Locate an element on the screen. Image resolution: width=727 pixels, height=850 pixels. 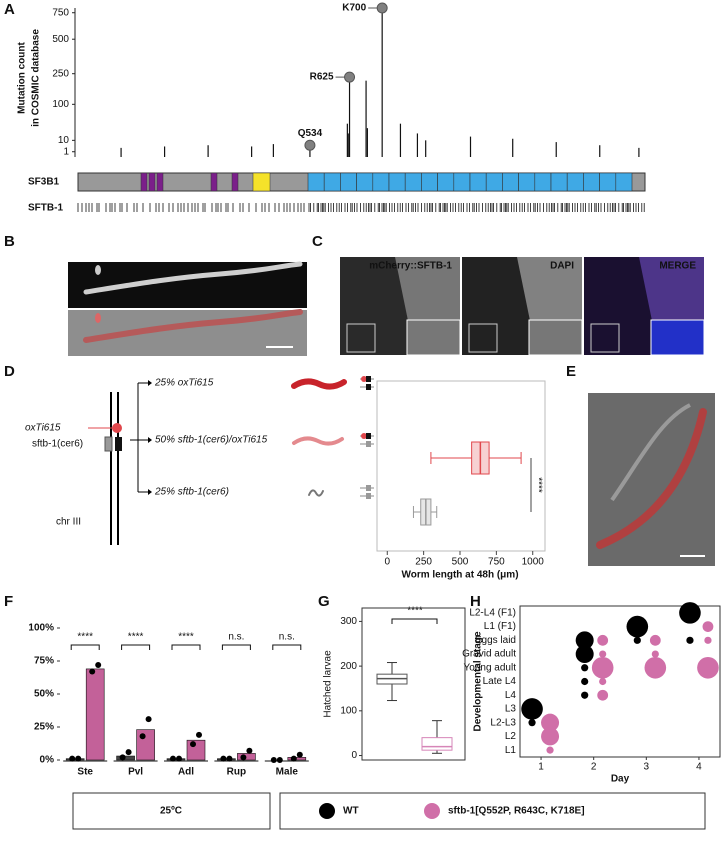
offspring-label: 25% oxTi615 is located at coordinates (184, 383).